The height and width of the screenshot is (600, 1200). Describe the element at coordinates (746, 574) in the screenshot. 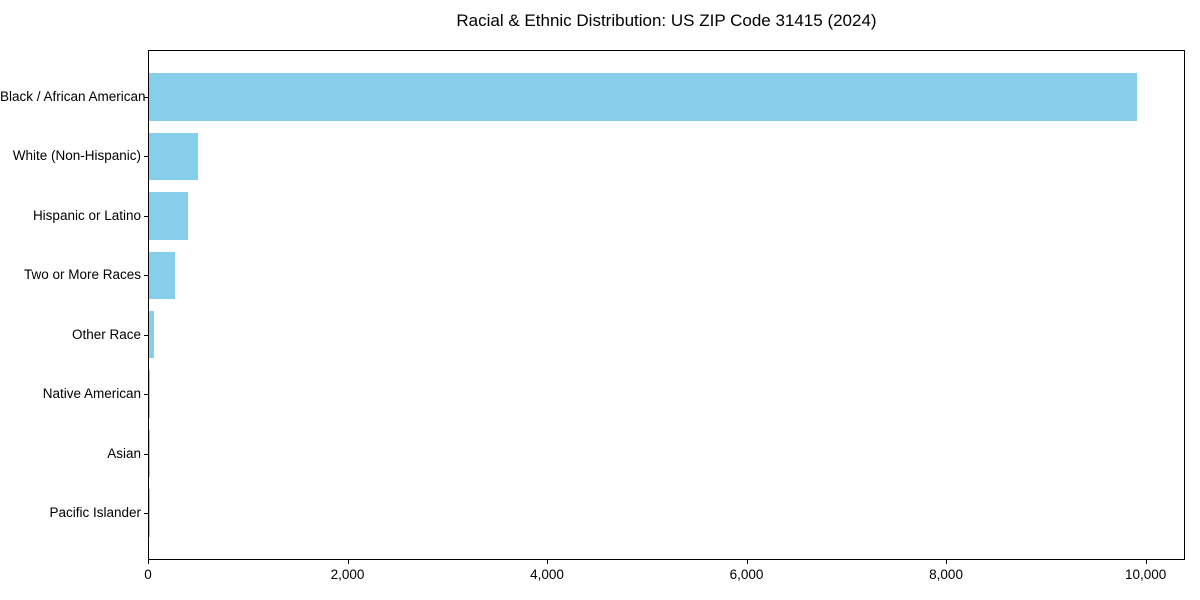

I see `x-tick-label: 6,000` at that location.